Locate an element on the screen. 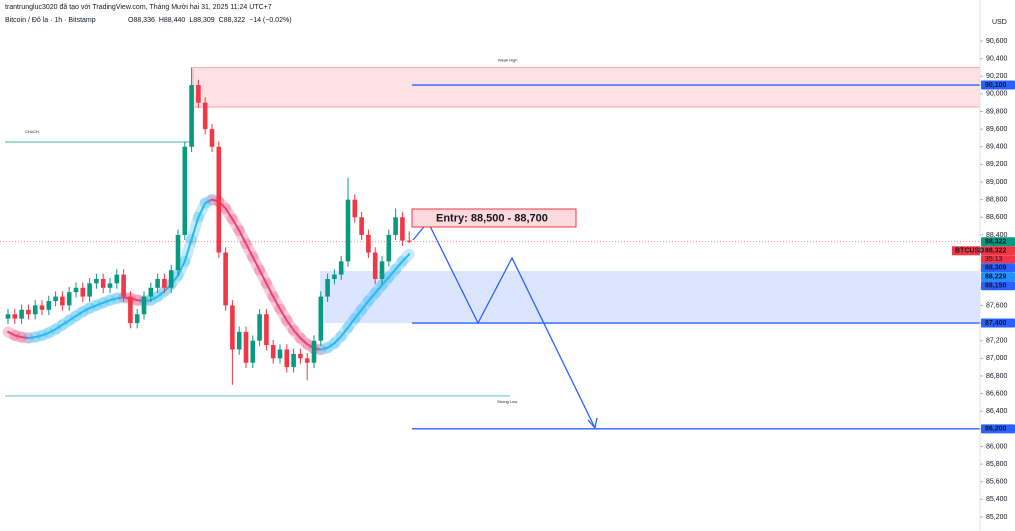 This screenshot has width=1015, height=531. price-label: 90,100 is located at coordinates (996, 85).